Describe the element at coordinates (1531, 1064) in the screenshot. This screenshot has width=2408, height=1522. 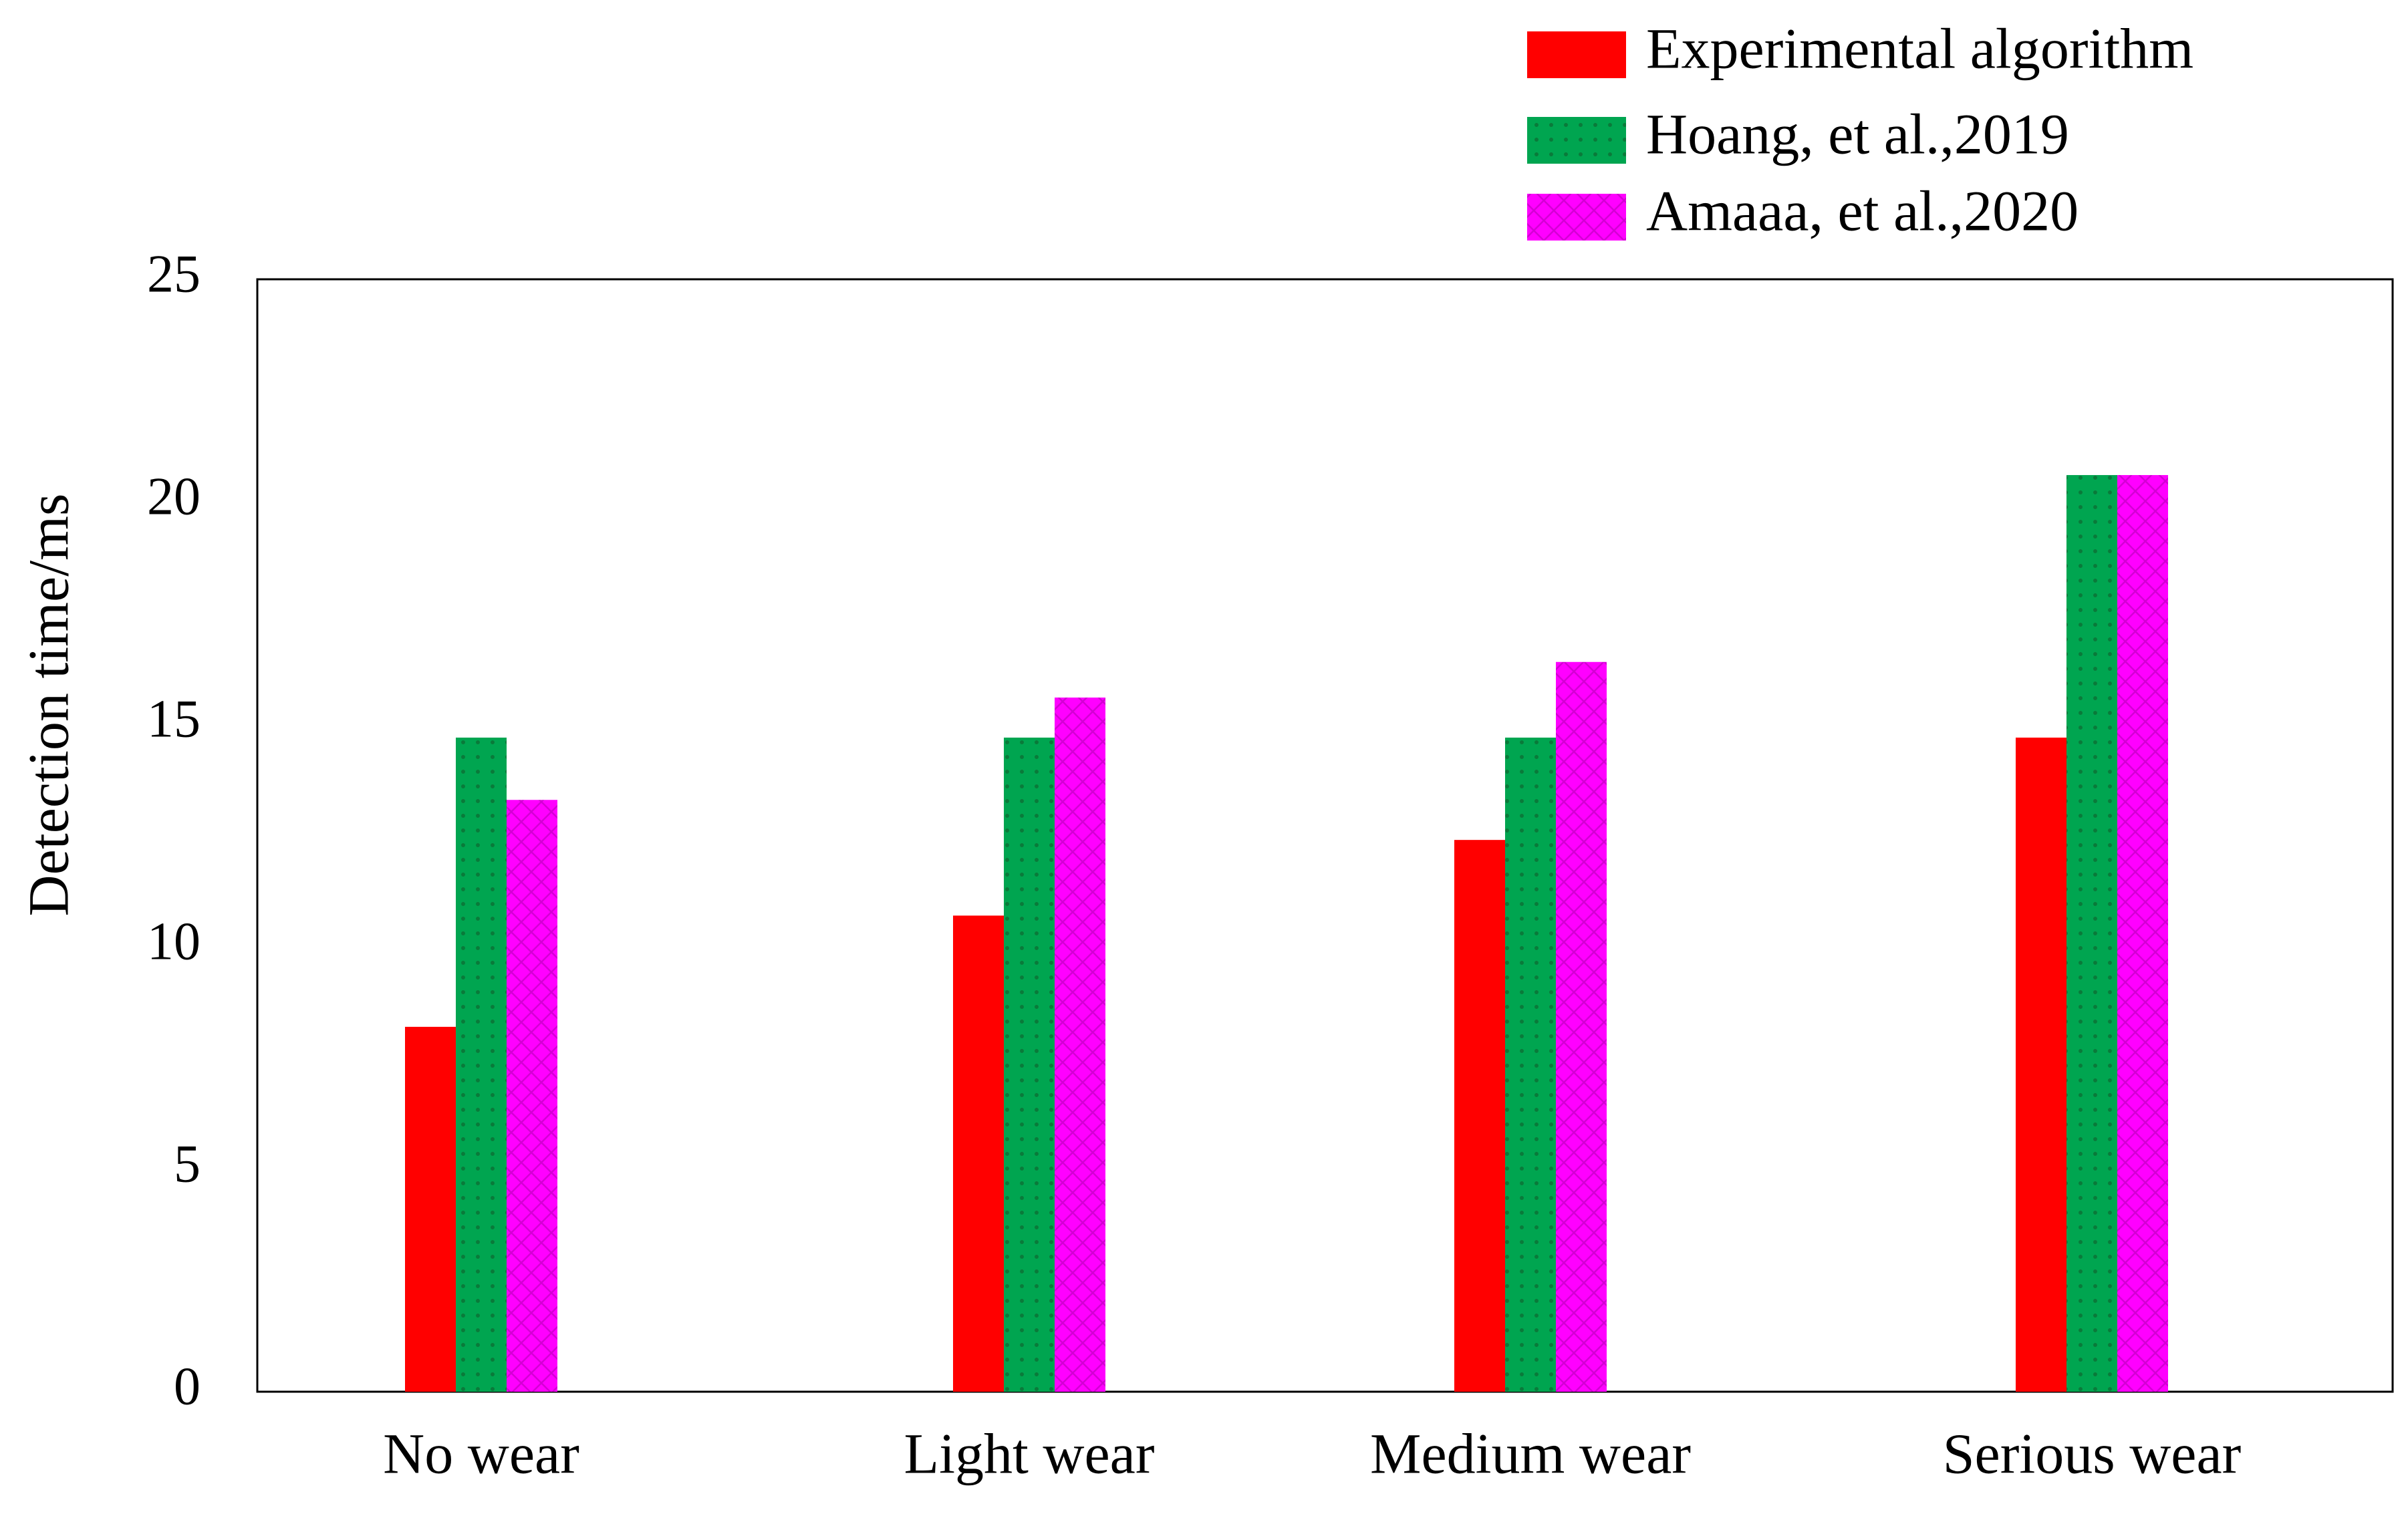
I see `bar-hoang-et-al-2019-medium-wear` at that location.